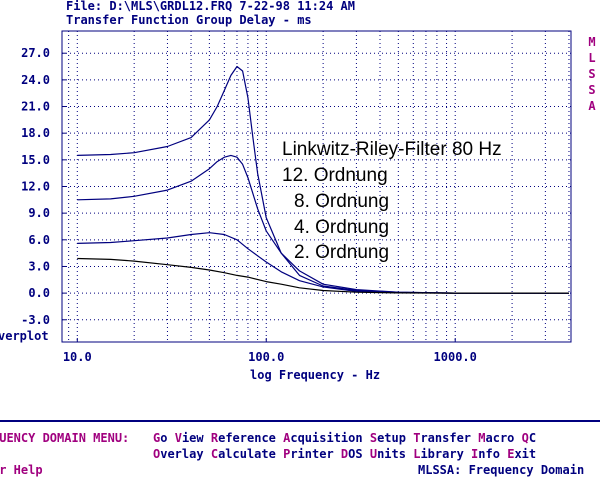 Image resolution: width=600 pixels, height=480 pixels. I want to click on menu-hotkey: D, so click(344, 454).